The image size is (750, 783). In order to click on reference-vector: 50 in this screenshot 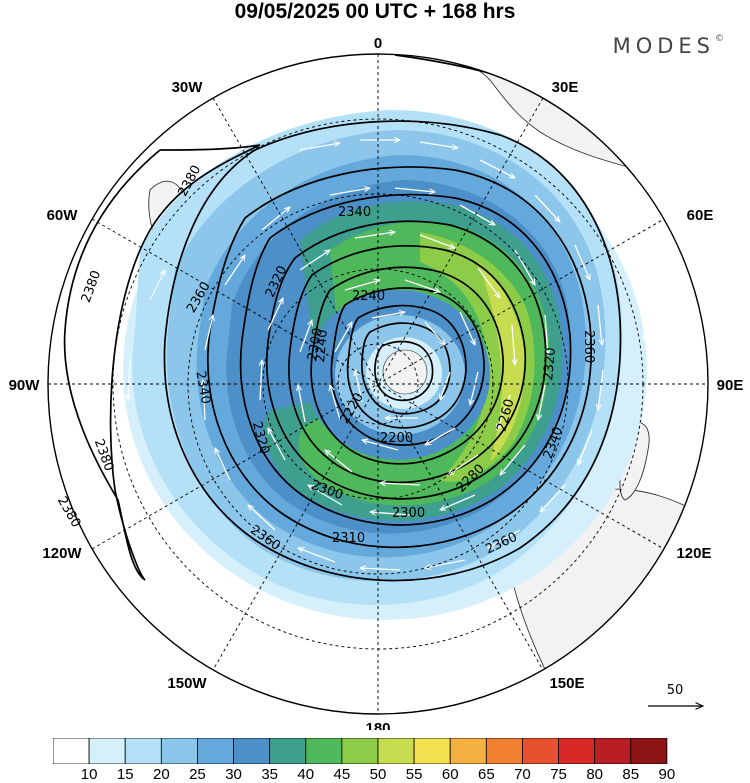, I will do `click(675, 694)`.